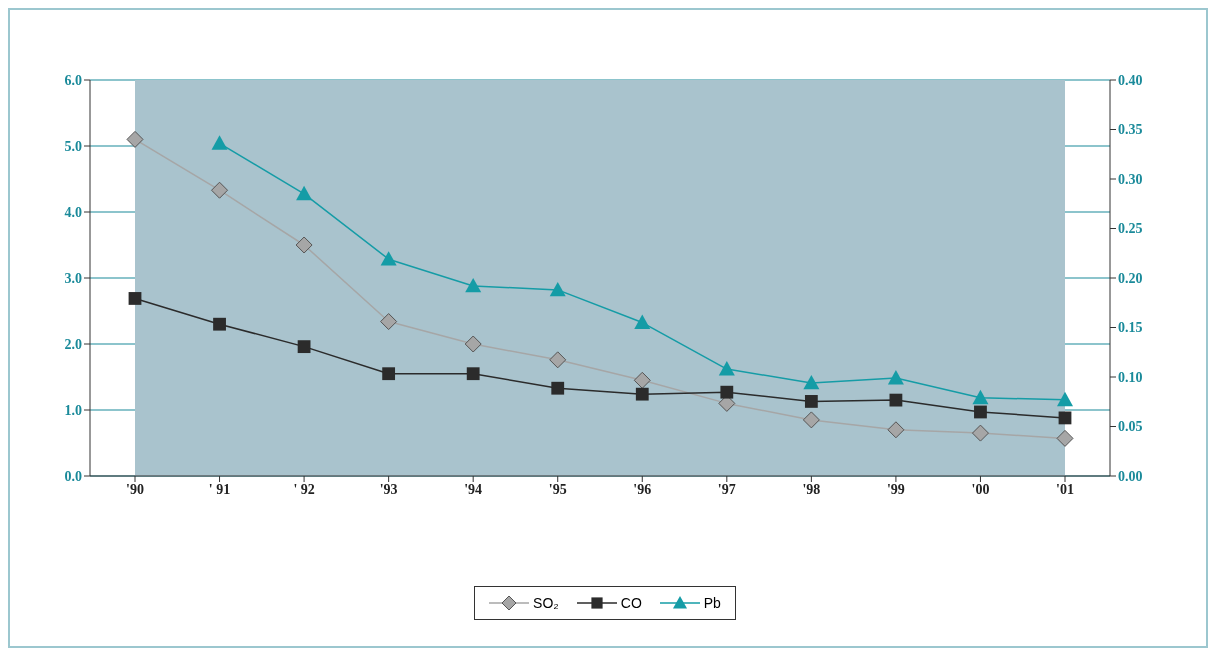 This screenshot has height=659, width=1226. I want to click on x-tick-label: '95, so click(557, 489).